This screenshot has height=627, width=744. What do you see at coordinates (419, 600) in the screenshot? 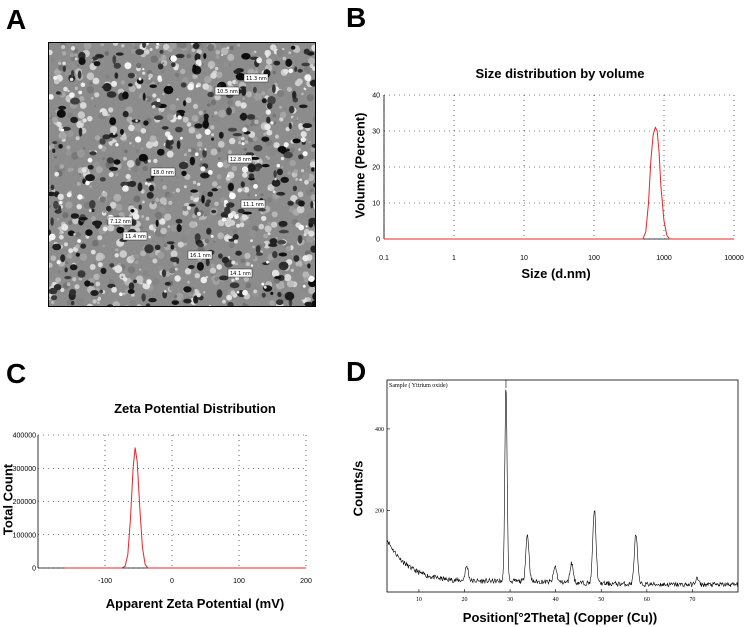
I see `x-tick-label: 10` at bounding box center [419, 600].